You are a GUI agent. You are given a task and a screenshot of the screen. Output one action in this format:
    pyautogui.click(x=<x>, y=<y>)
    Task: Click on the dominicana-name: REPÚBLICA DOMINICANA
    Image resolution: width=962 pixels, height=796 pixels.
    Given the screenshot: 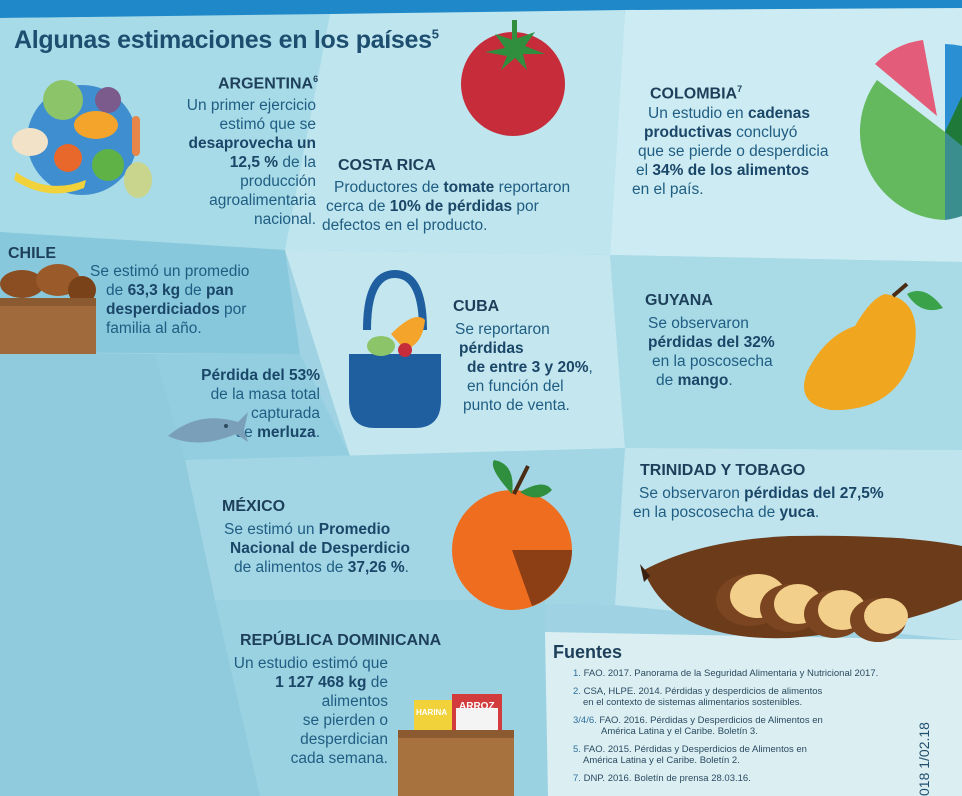 What is the action you would take?
    pyautogui.click(x=341, y=640)
    